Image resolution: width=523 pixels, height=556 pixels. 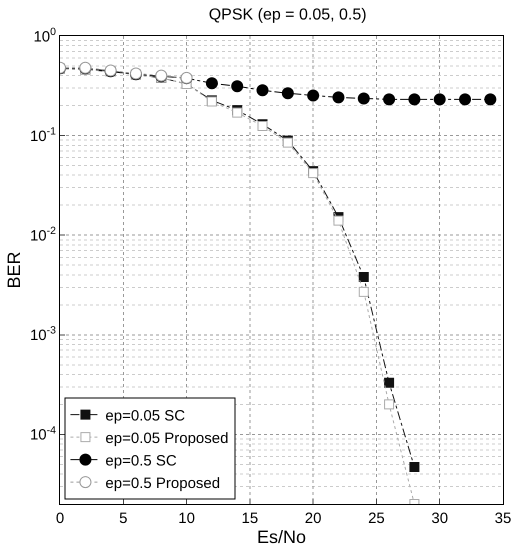 What do you see at coordinates (439, 518) in the screenshot?
I see `x-tick-label: 30` at bounding box center [439, 518].